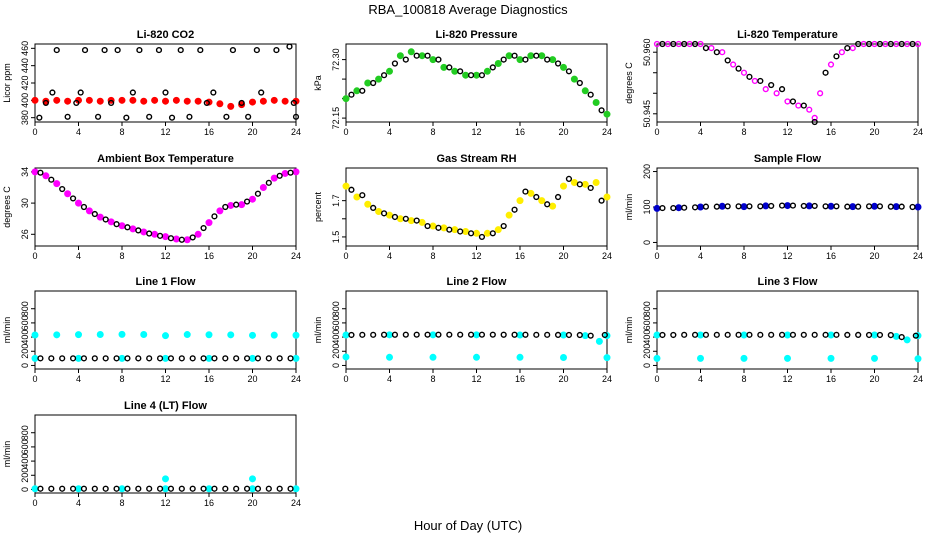  Describe the element at coordinates (25, 100) in the screenshot. I see `y-tick-label: 400` at that location.